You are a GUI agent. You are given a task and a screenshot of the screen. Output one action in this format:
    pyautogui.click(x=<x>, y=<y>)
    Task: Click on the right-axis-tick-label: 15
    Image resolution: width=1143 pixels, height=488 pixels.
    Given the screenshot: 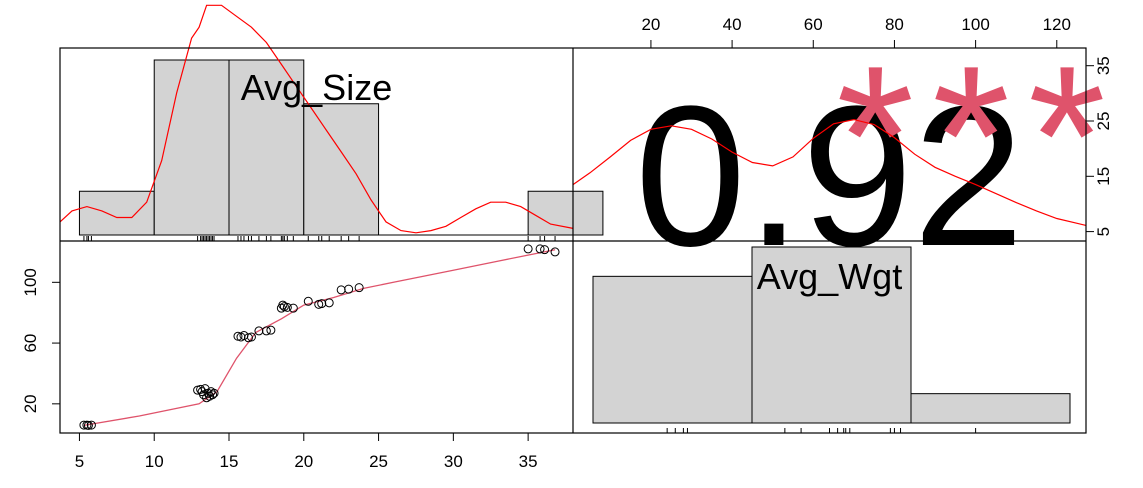 What is the action you would take?
    pyautogui.click(x=1103, y=176)
    